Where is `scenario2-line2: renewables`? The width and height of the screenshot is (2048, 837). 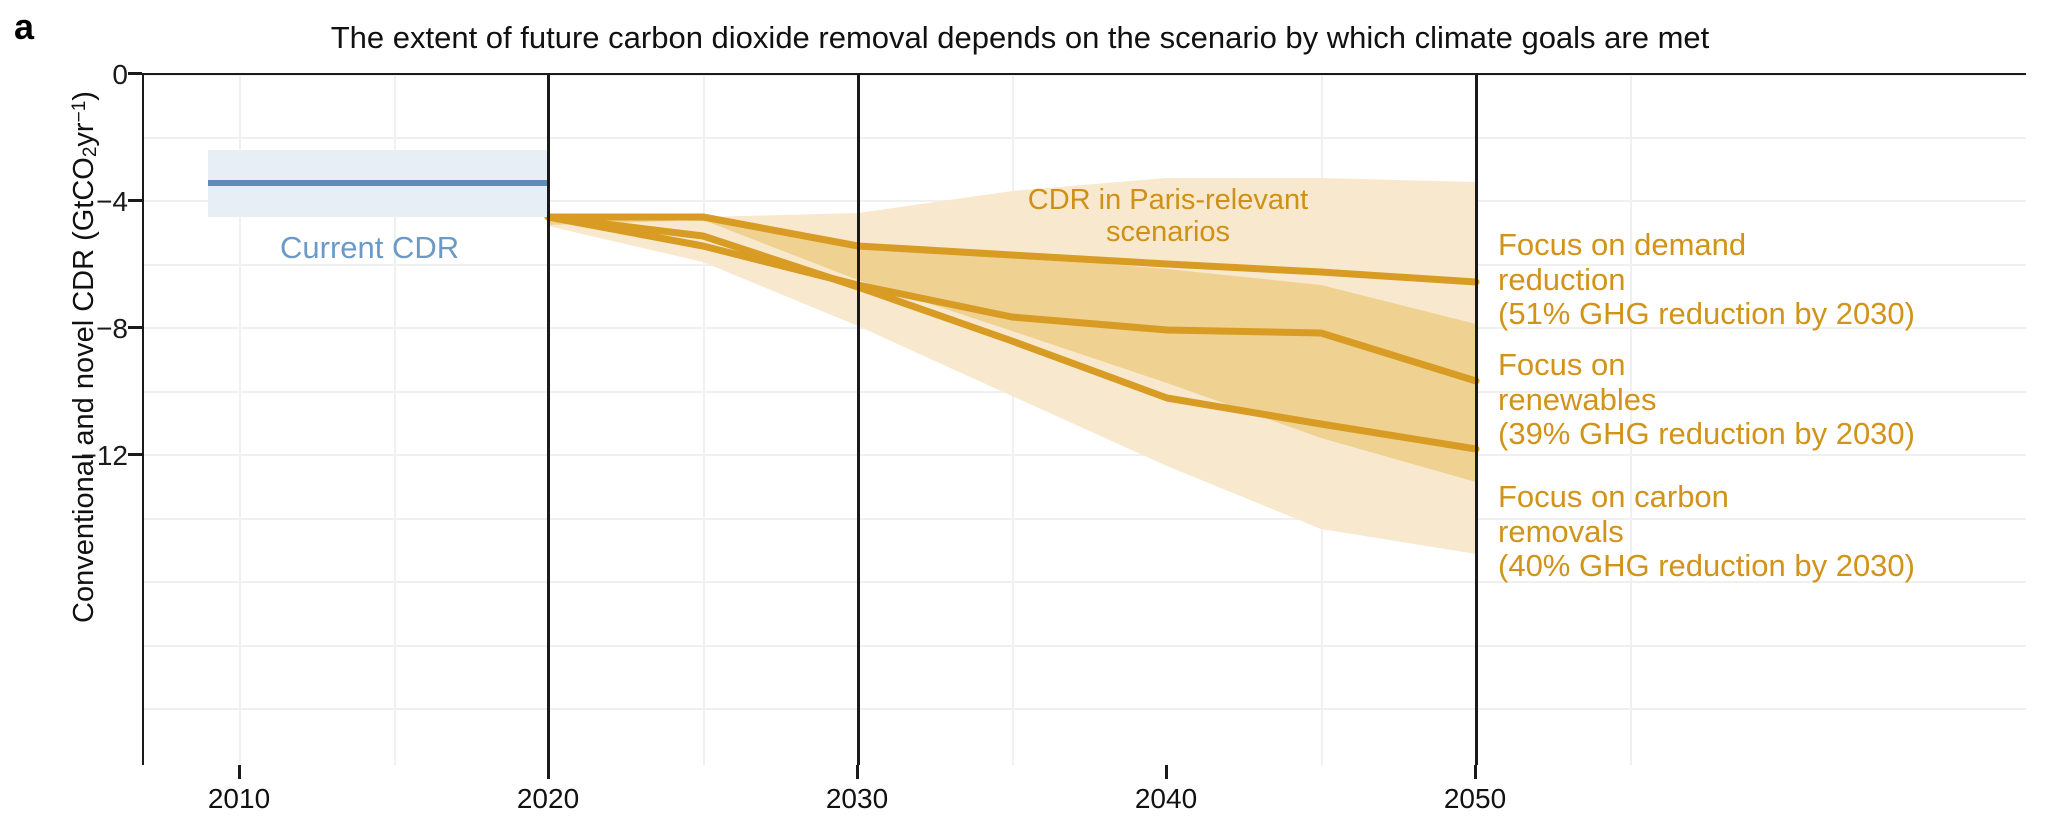
scenario2-line2: renewables is located at coordinates (1577, 399).